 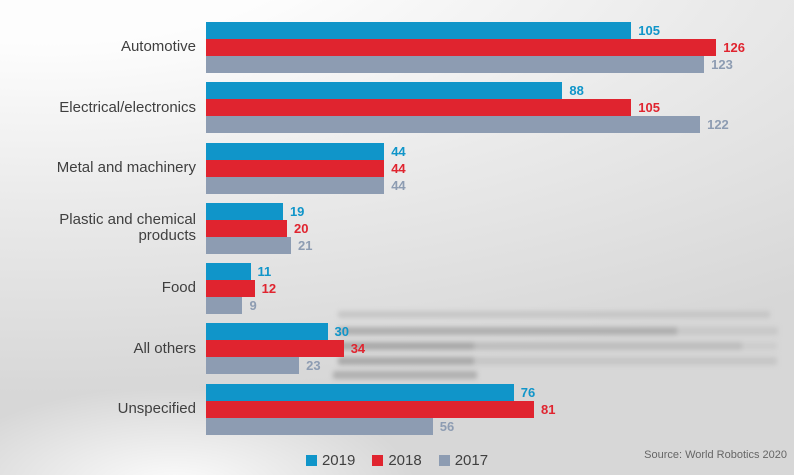 What do you see at coordinates (264, 272) in the screenshot?
I see `bar-value-label: 11` at bounding box center [264, 272].